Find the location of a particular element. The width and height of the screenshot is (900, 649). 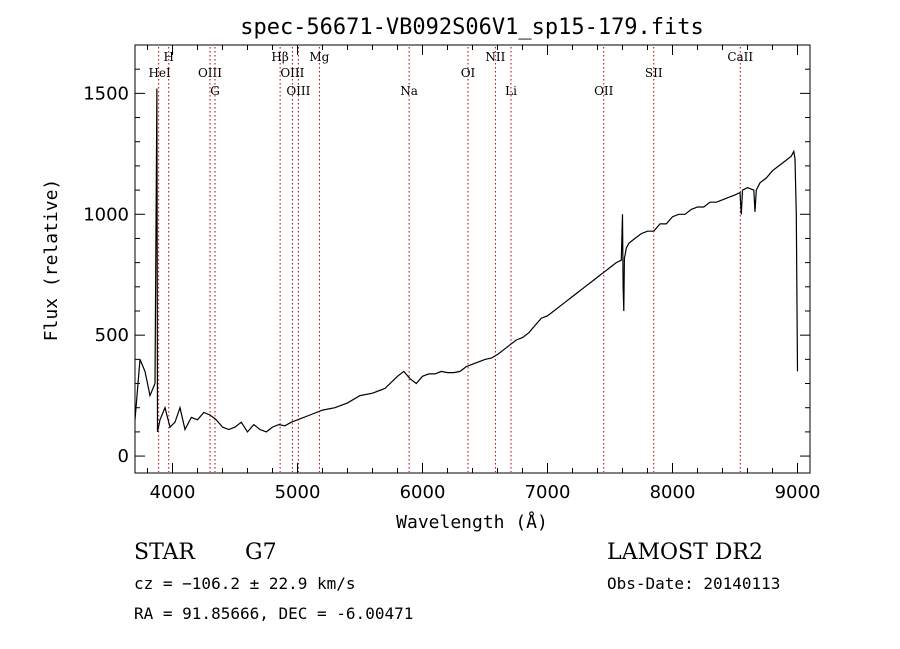

y-axis-label: Flux (relative) is located at coordinates (51, 260).